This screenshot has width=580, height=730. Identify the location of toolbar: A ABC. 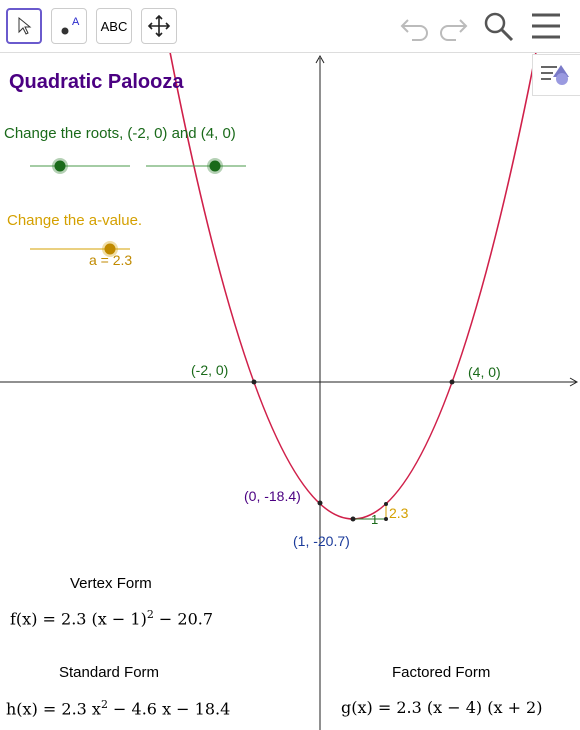
(290, 26).